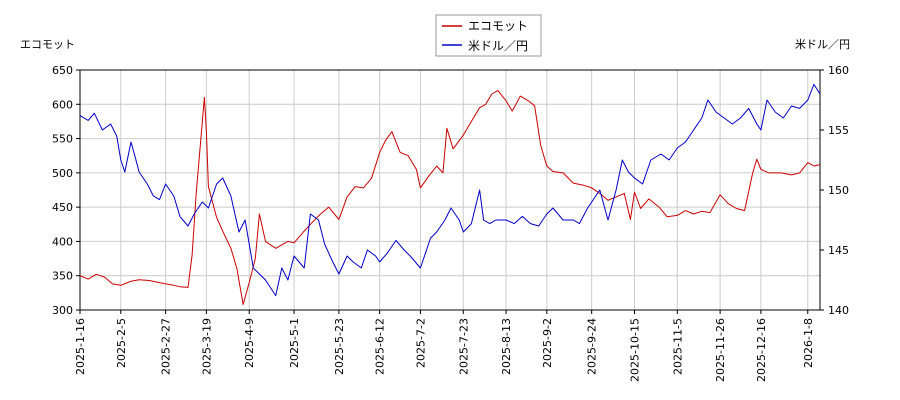 The width and height of the screenshot is (900, 400). Describe the element at coordinates (62, 70) in the screenshot. I see `left-tick-label: 650` at that location.